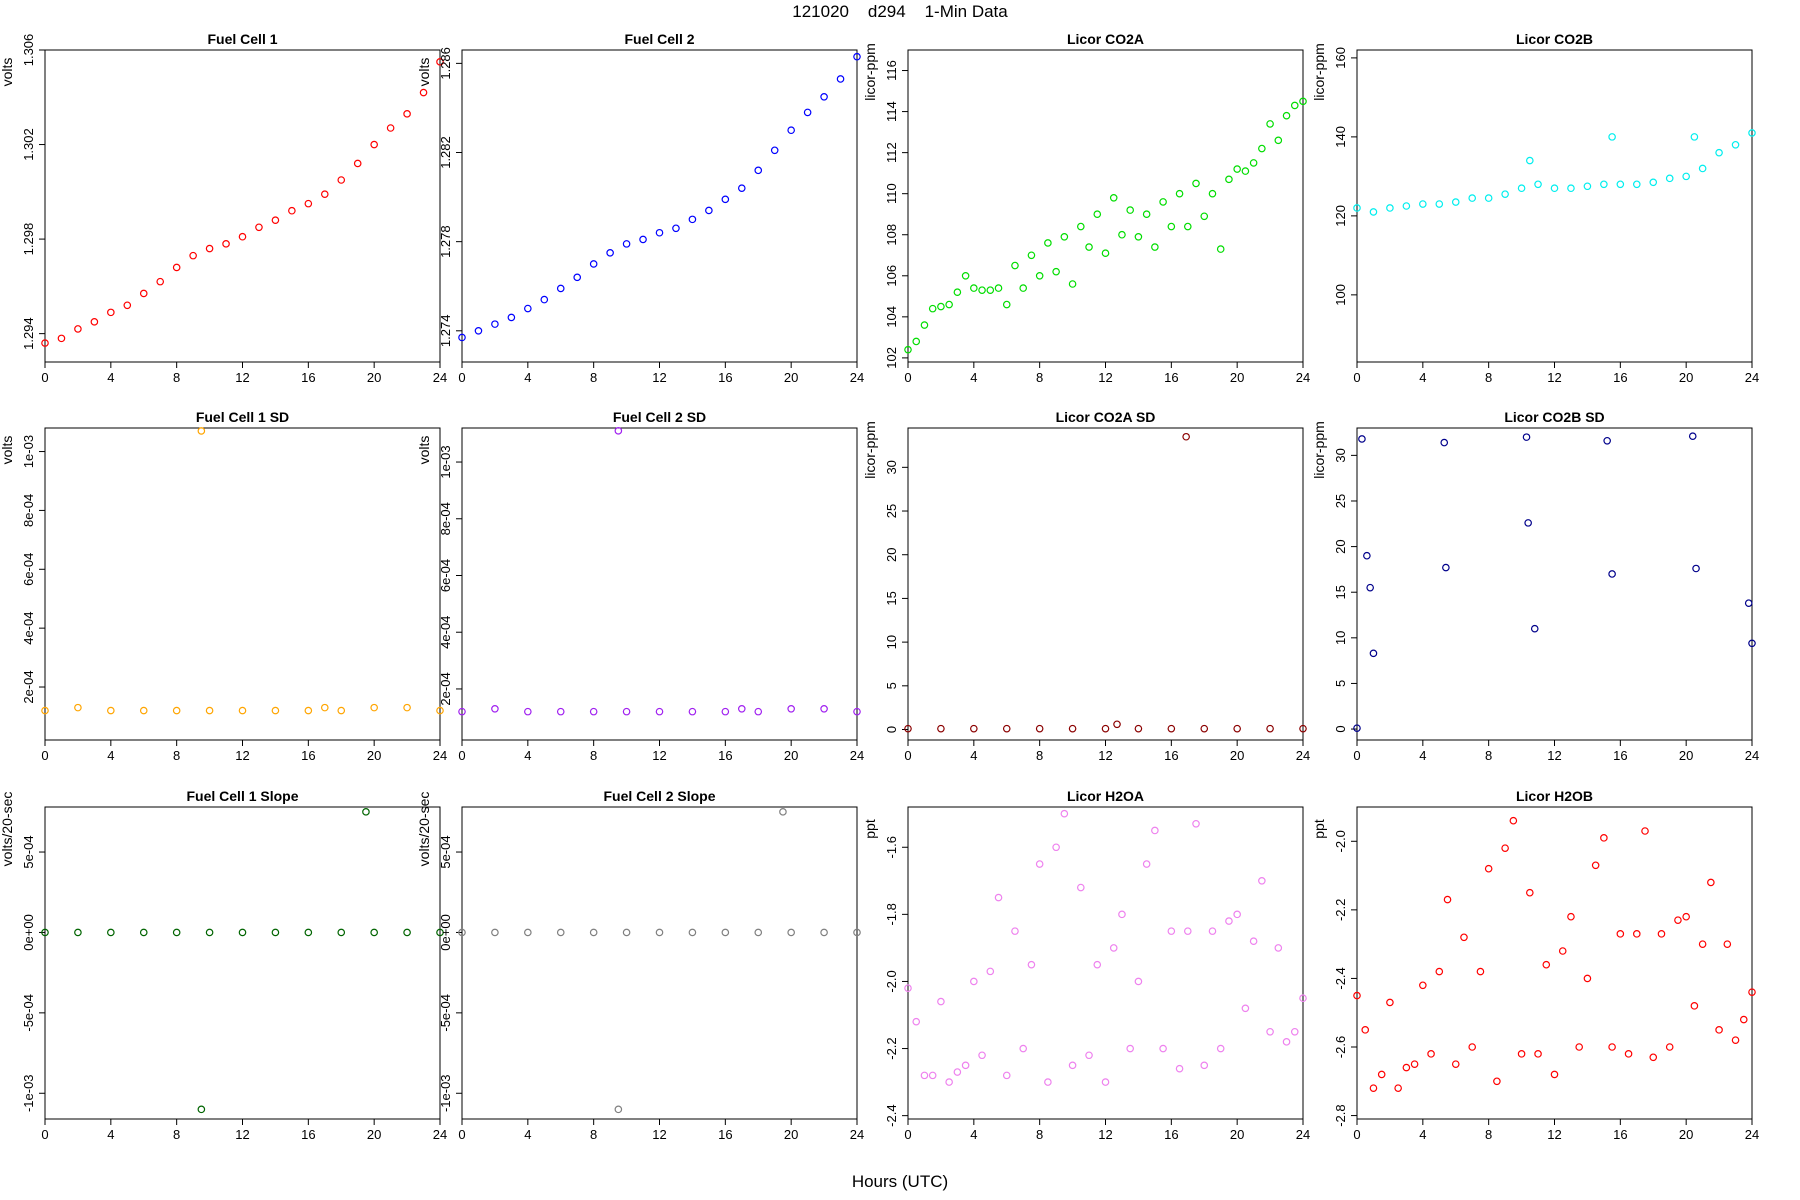 This screenshot has height=1200, width=1800. I want to click on y-axis-label: ppt, so click(870, 829).